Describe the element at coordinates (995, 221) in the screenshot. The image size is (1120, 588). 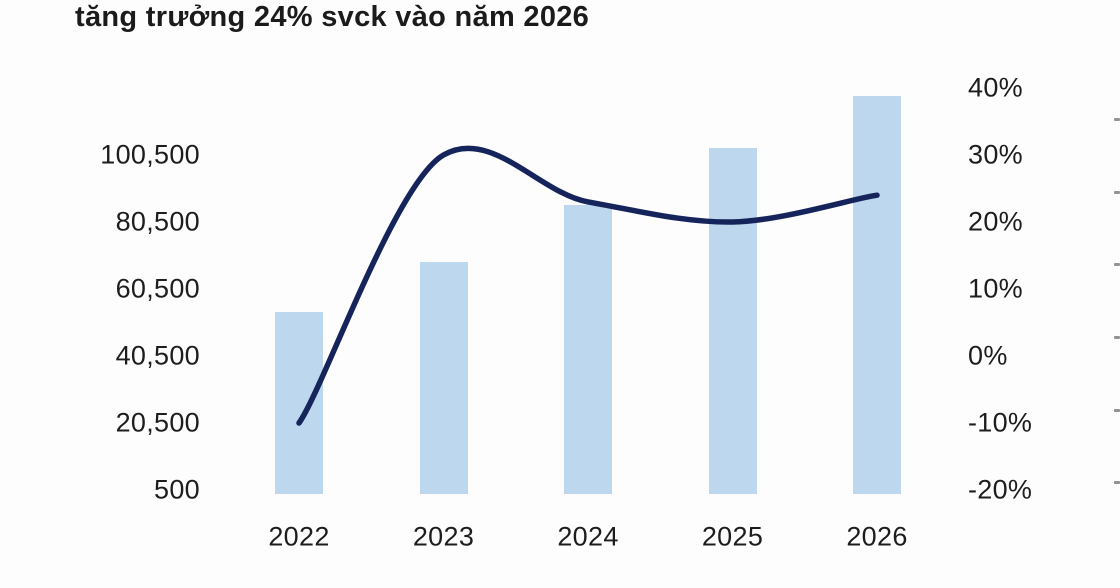
I see `right-axis-tick-label: 20%` at that location.